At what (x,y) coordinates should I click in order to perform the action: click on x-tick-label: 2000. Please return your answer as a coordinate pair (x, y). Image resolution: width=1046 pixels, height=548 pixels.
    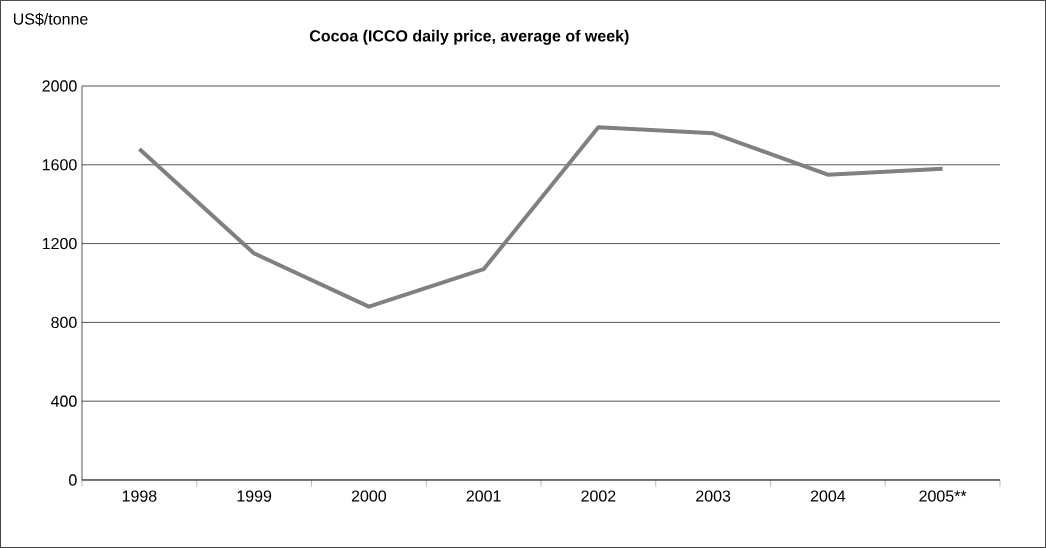
    Looking at the image, I should click on (369, 496).